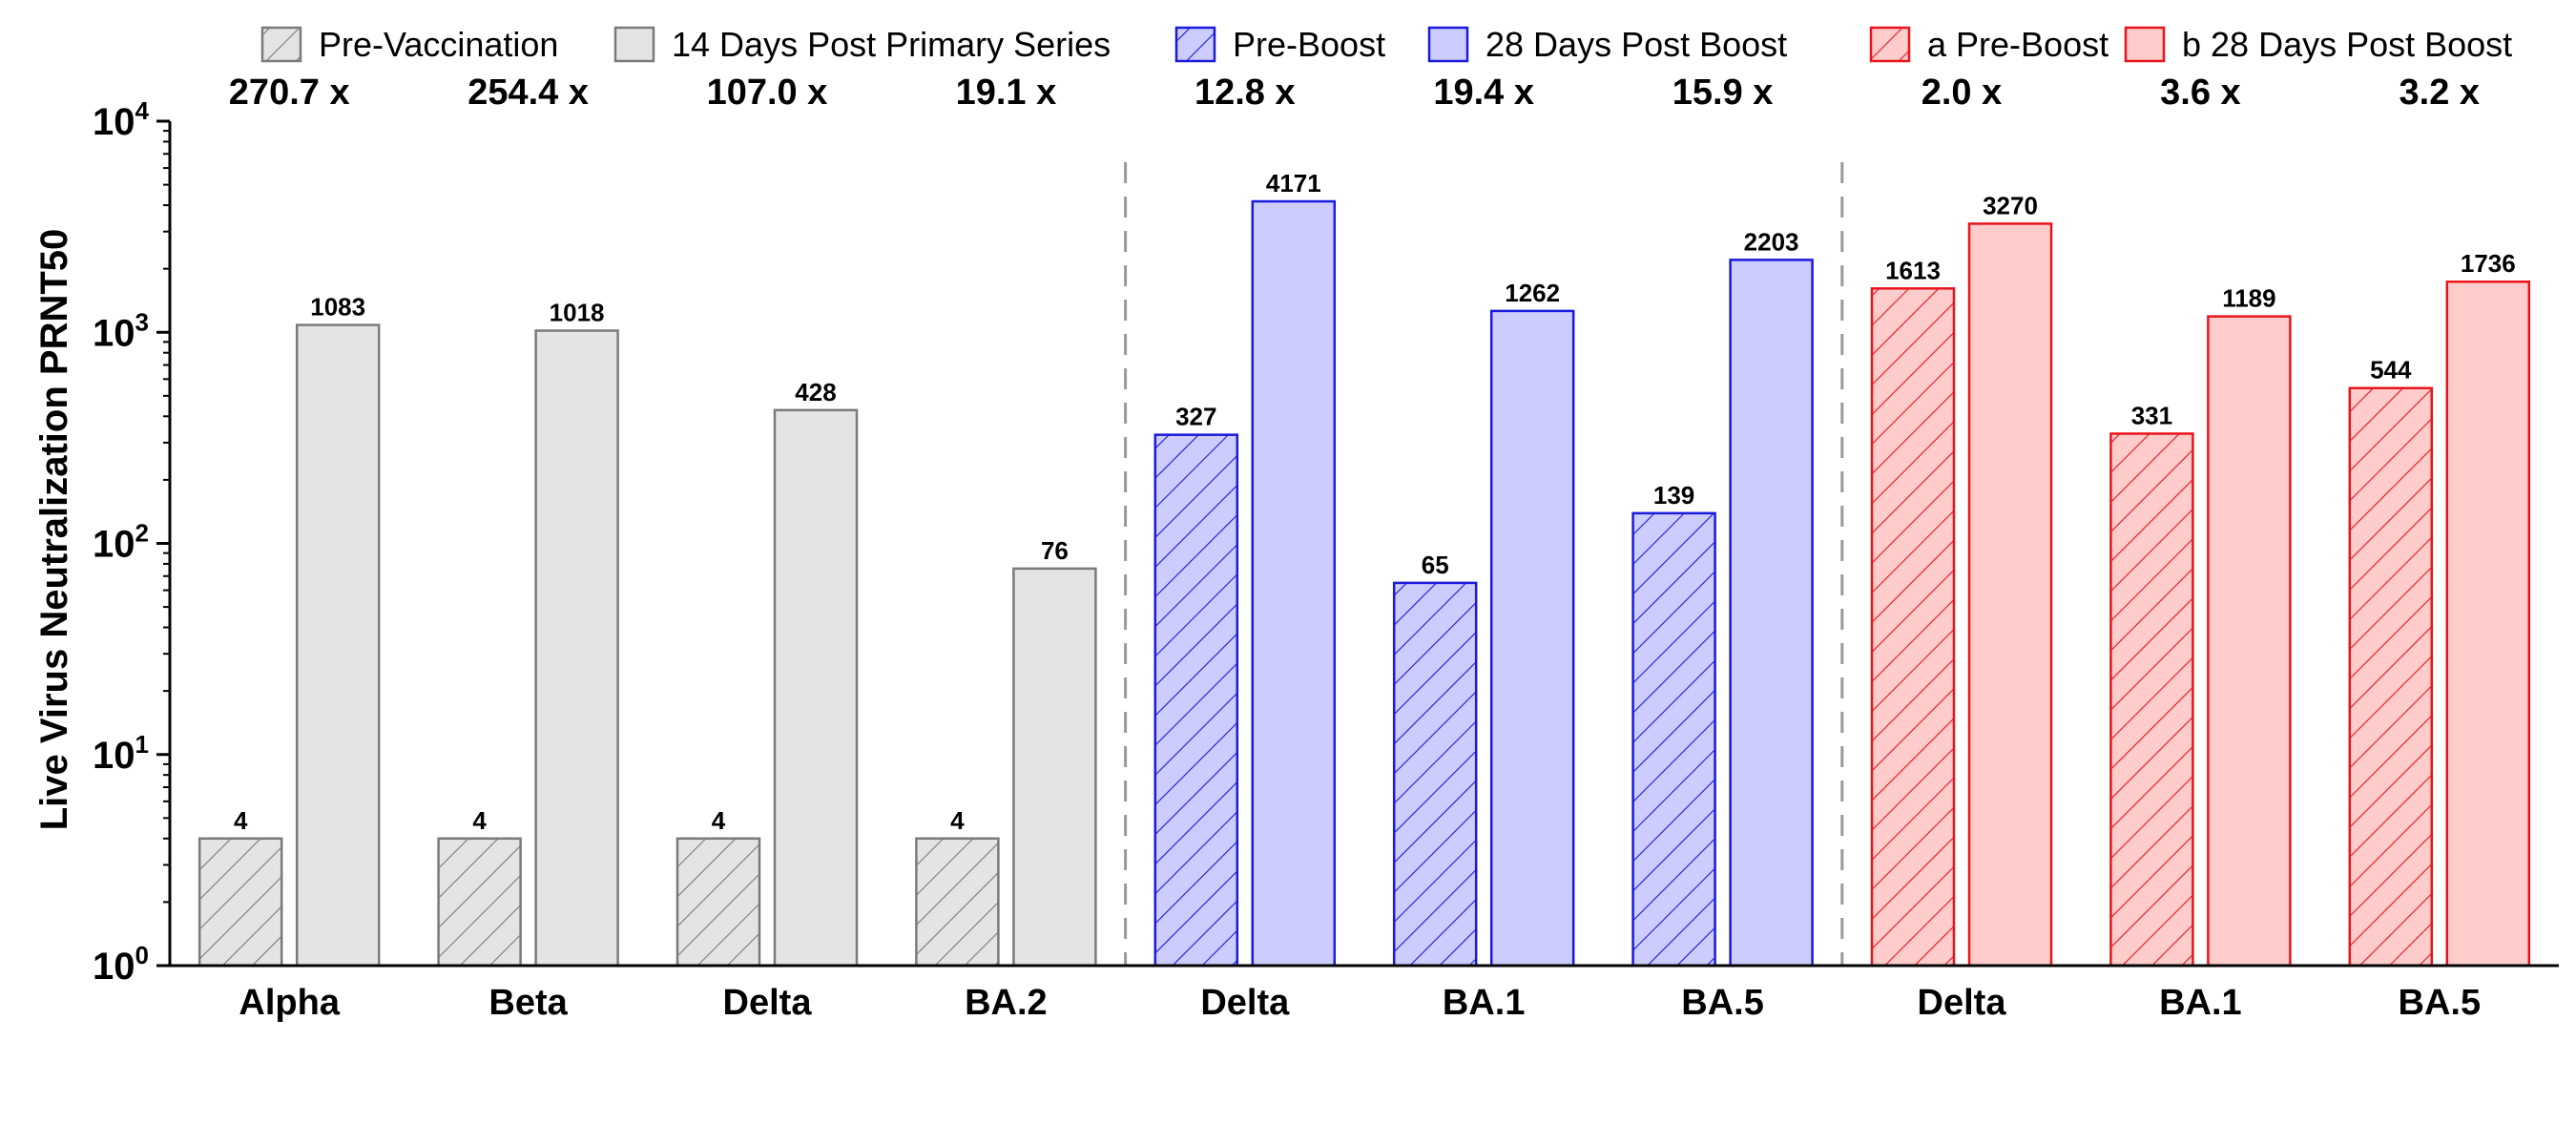  What do you see at coordinates (121, 120) in the screenshot?
I see `y-tick-label: 10⁴` at bounding box center [121, 120].